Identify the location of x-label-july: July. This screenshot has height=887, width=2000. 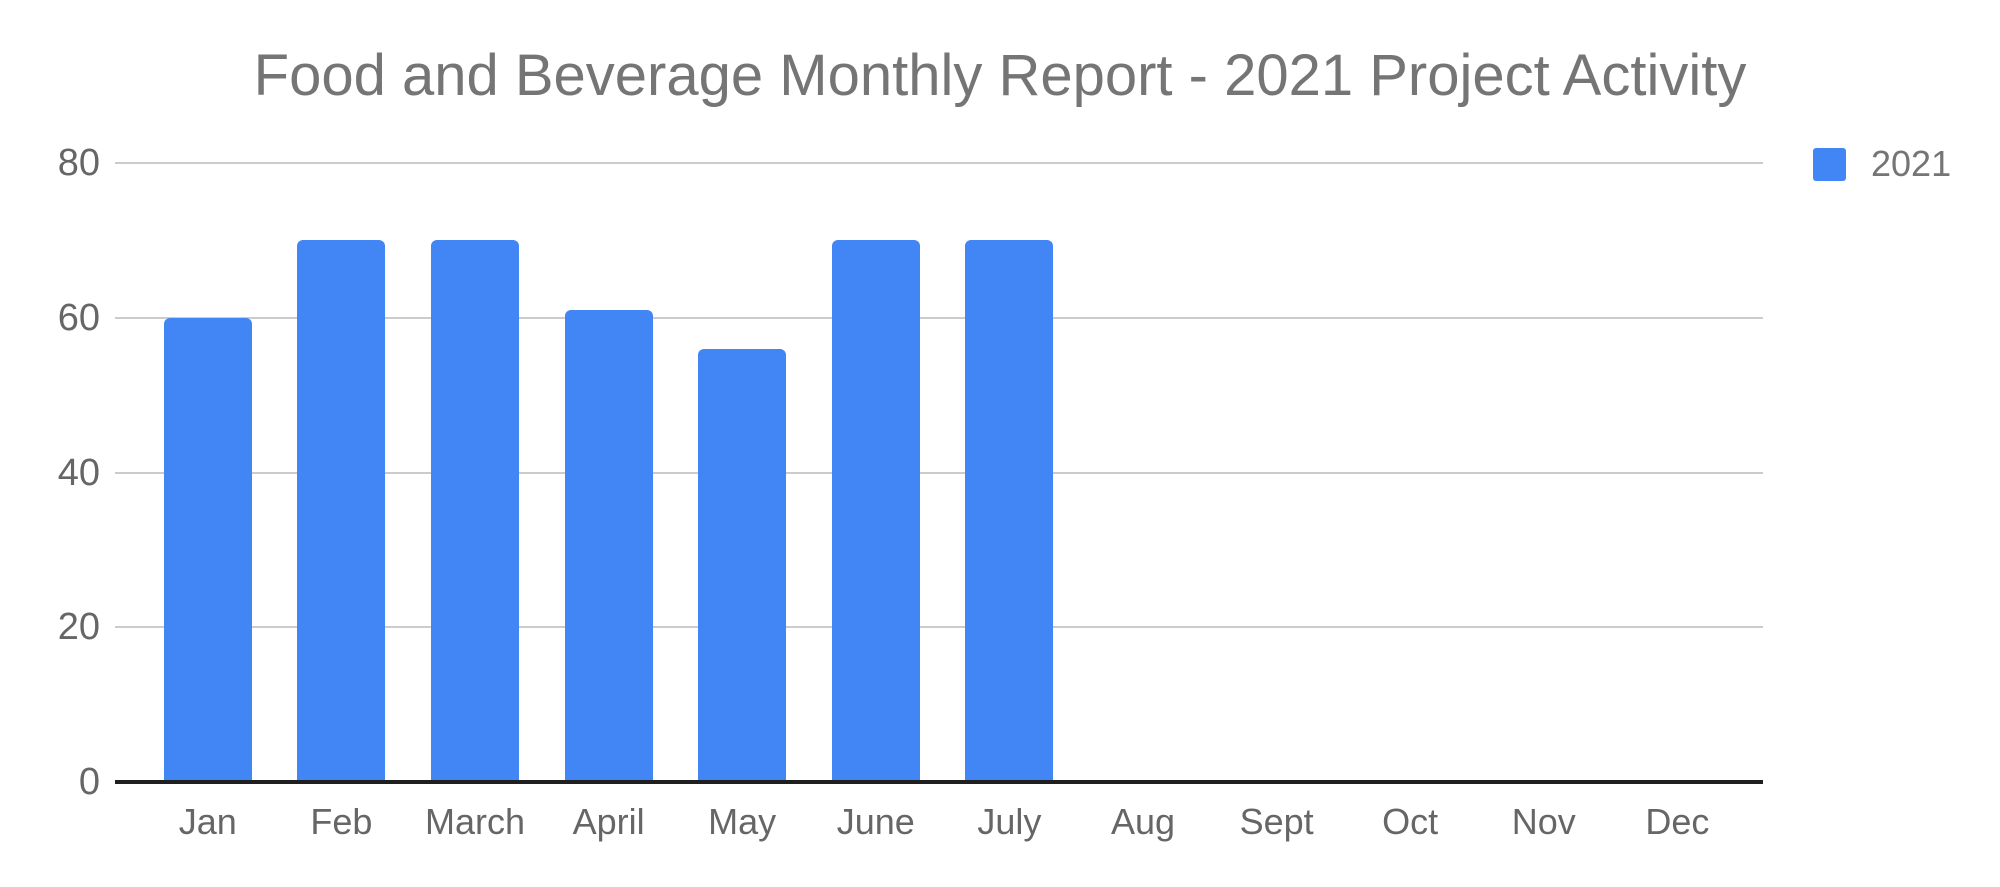
(1009, 821).